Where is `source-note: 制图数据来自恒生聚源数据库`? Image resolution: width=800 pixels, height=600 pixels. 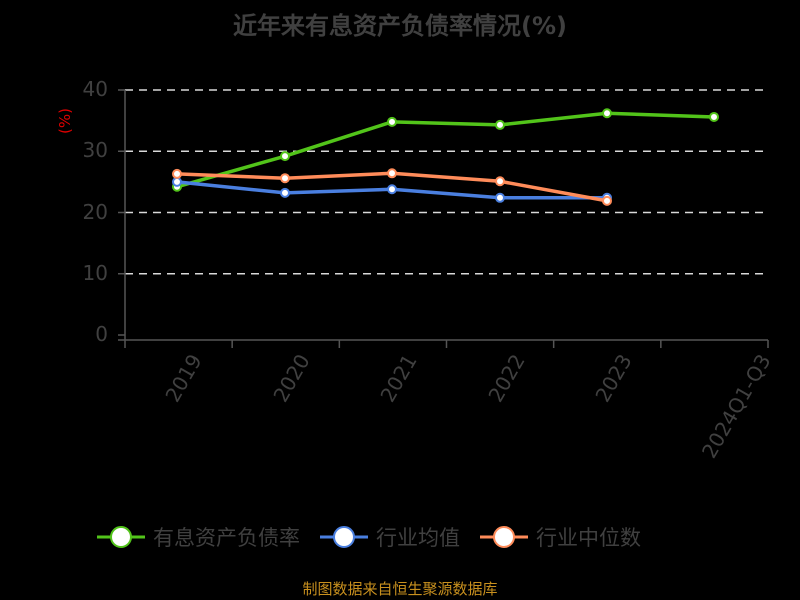
source-note: 制图数据来自恒生聚源数据库 is located at coordinates (400, 589).